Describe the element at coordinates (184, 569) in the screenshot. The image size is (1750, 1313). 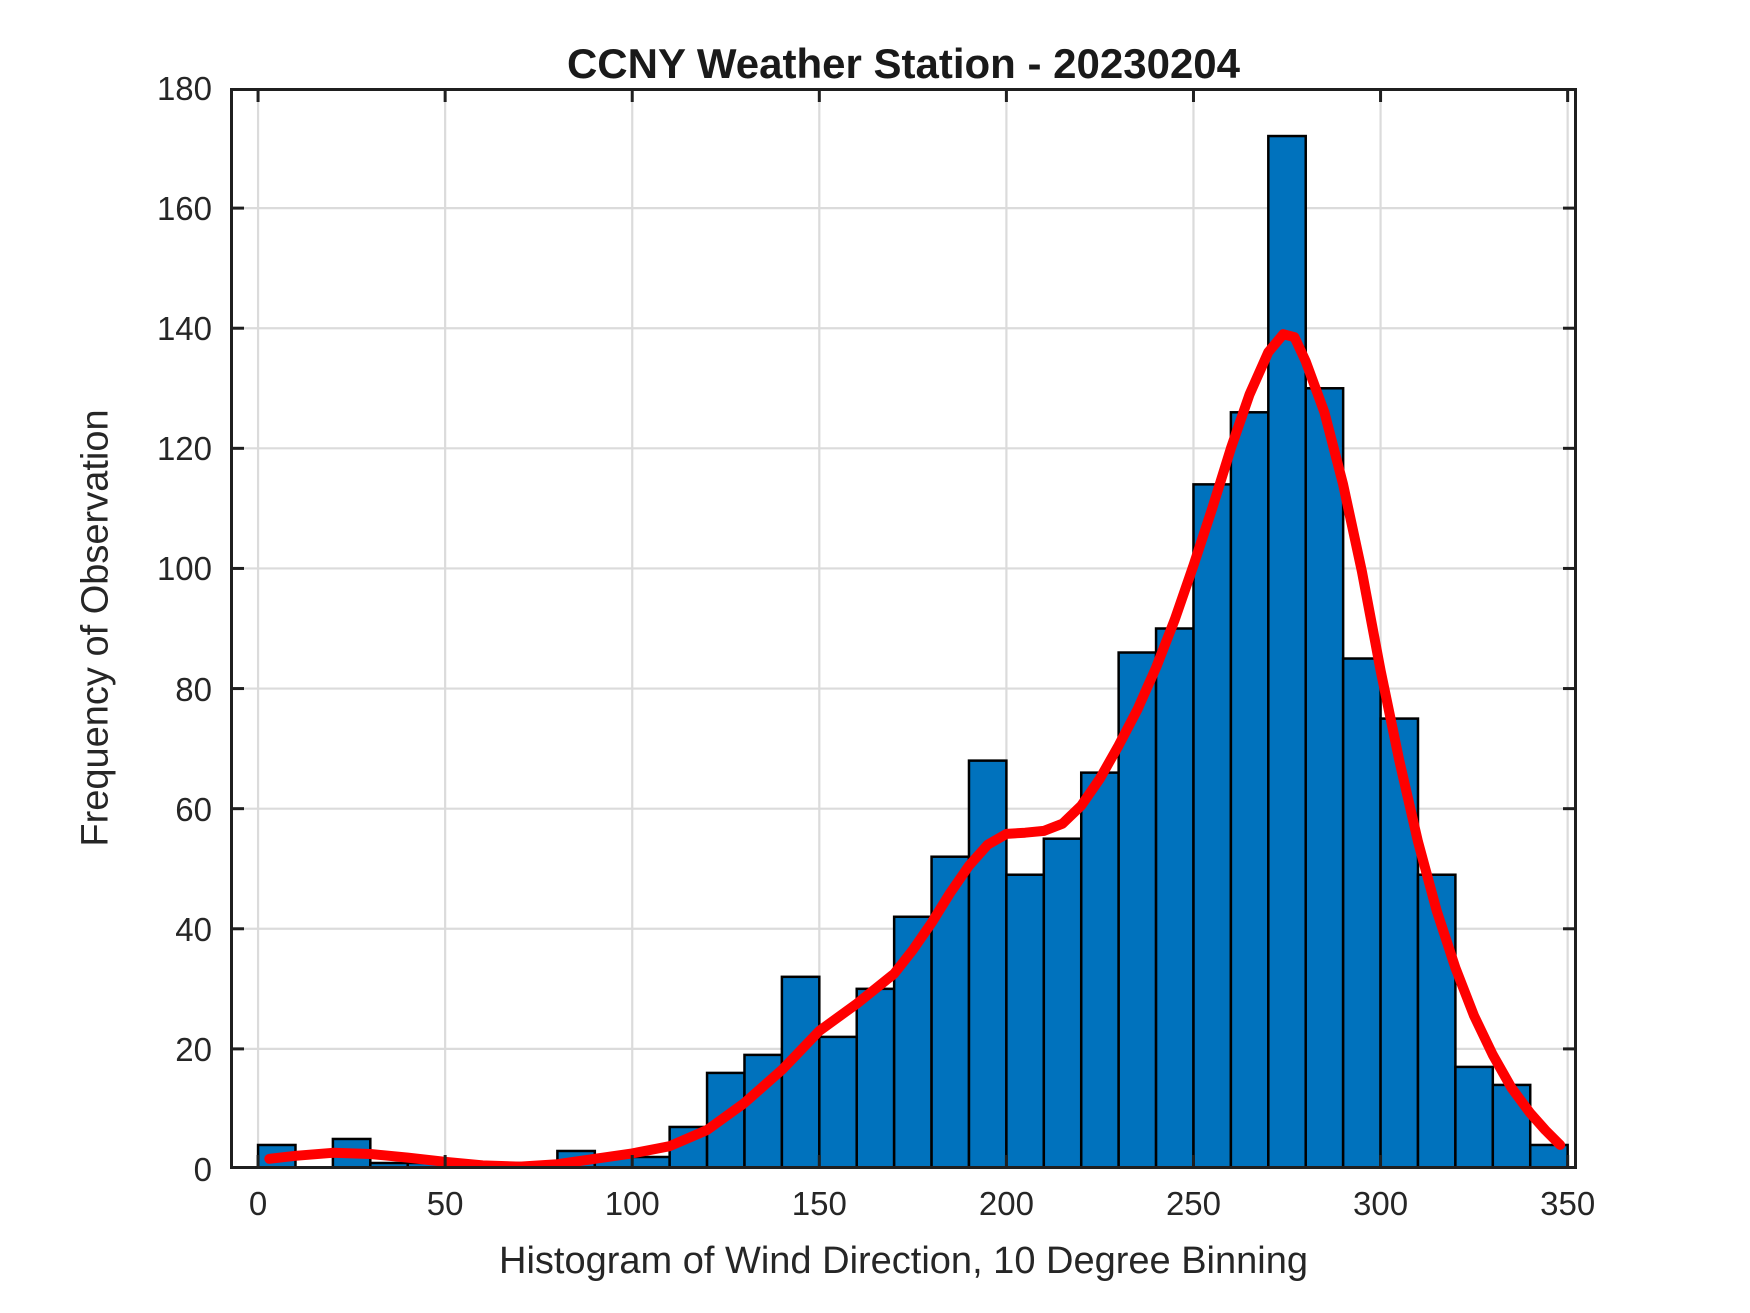
I see `y-tick-label-100: 100` at that location.